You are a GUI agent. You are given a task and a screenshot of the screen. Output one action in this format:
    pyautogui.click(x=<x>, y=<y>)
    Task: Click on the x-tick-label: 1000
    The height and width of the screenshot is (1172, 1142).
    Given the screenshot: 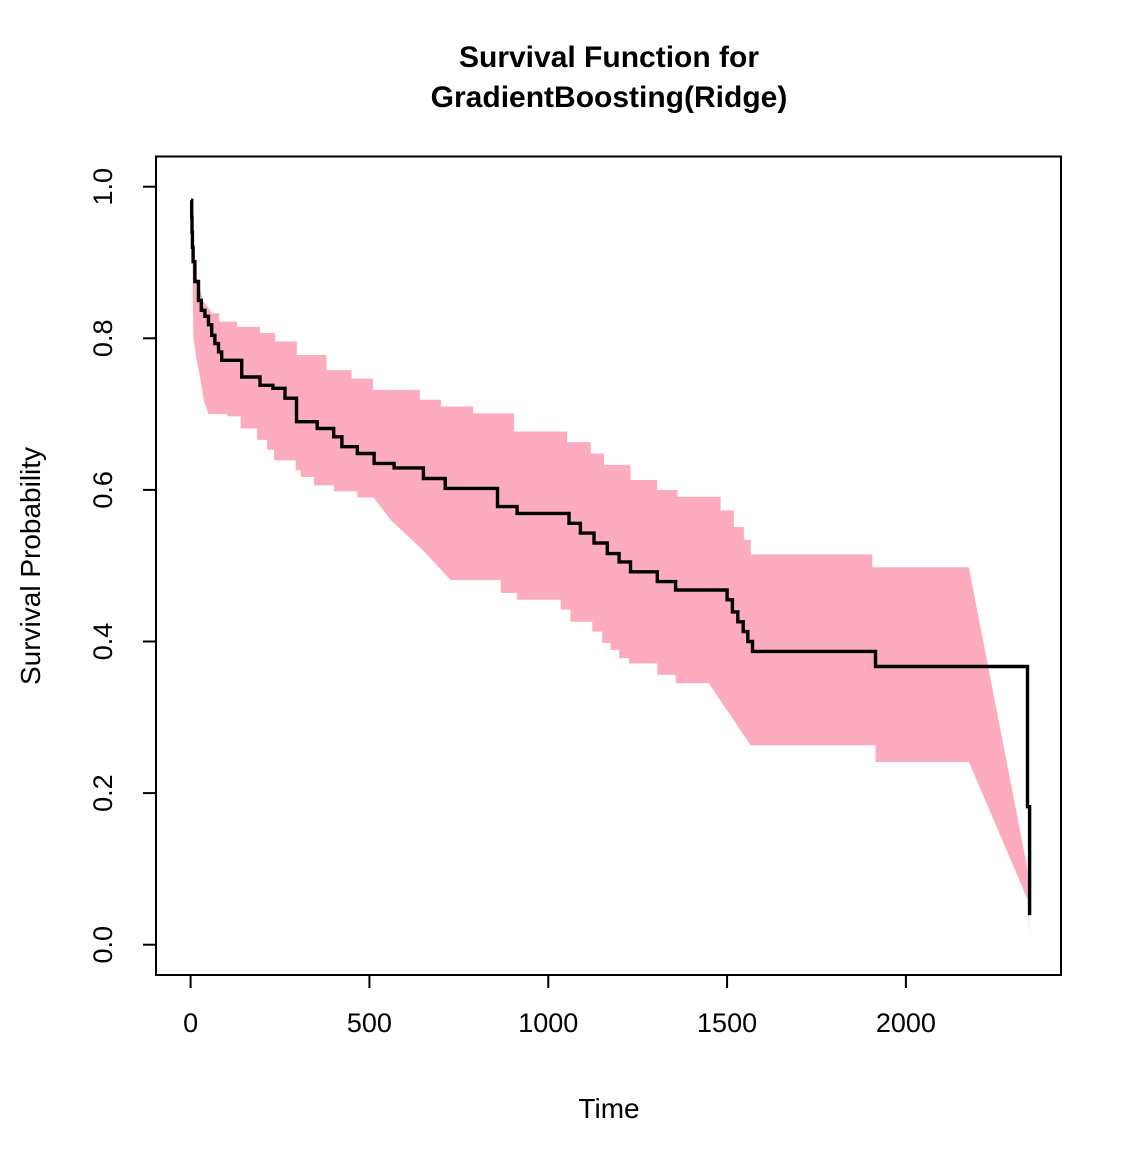 What is the action you would take?
    pyautogui.click(x=548, y=1023)
    